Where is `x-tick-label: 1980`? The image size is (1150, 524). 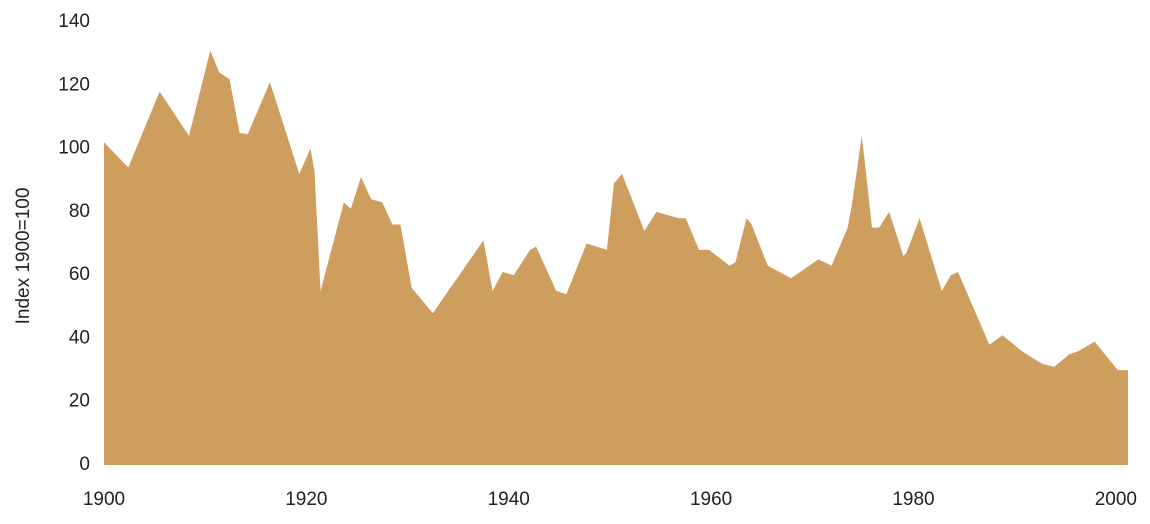 x-tick-label: 1980 is located at coordinates (913, 499).